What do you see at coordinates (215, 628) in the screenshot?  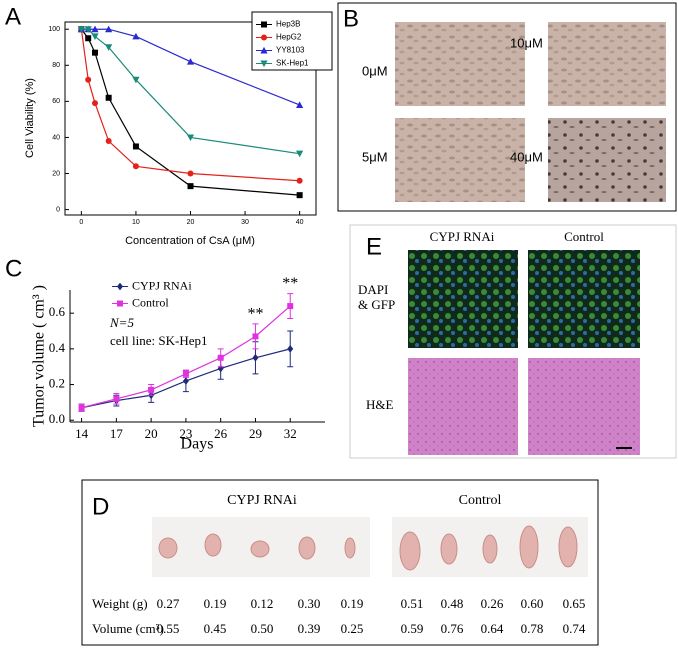 I see `table-cell: 0.45` at bounding box center [215, 628].